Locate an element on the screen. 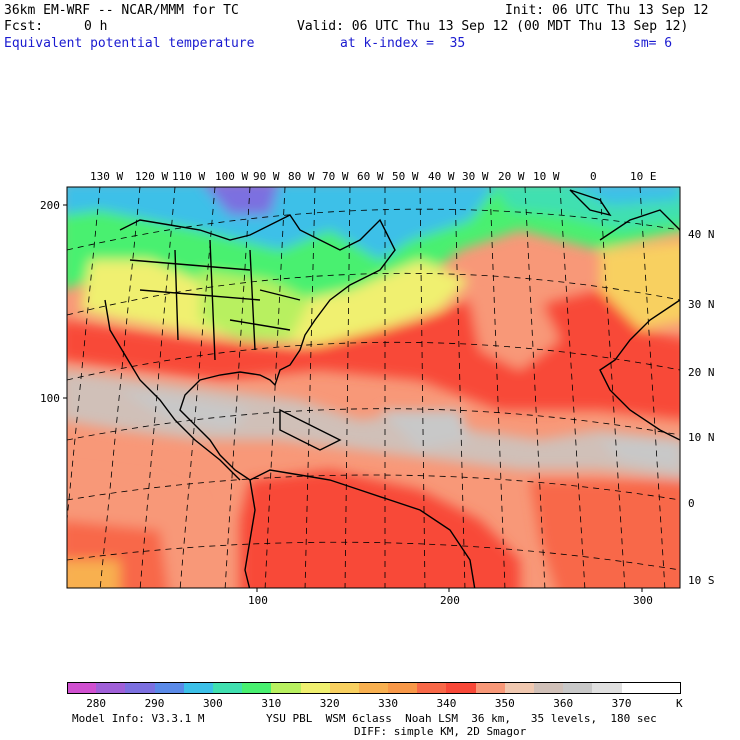 The image size is (740, 740). grid-tick-bottom: 200 is located at coordinates (450, 600).